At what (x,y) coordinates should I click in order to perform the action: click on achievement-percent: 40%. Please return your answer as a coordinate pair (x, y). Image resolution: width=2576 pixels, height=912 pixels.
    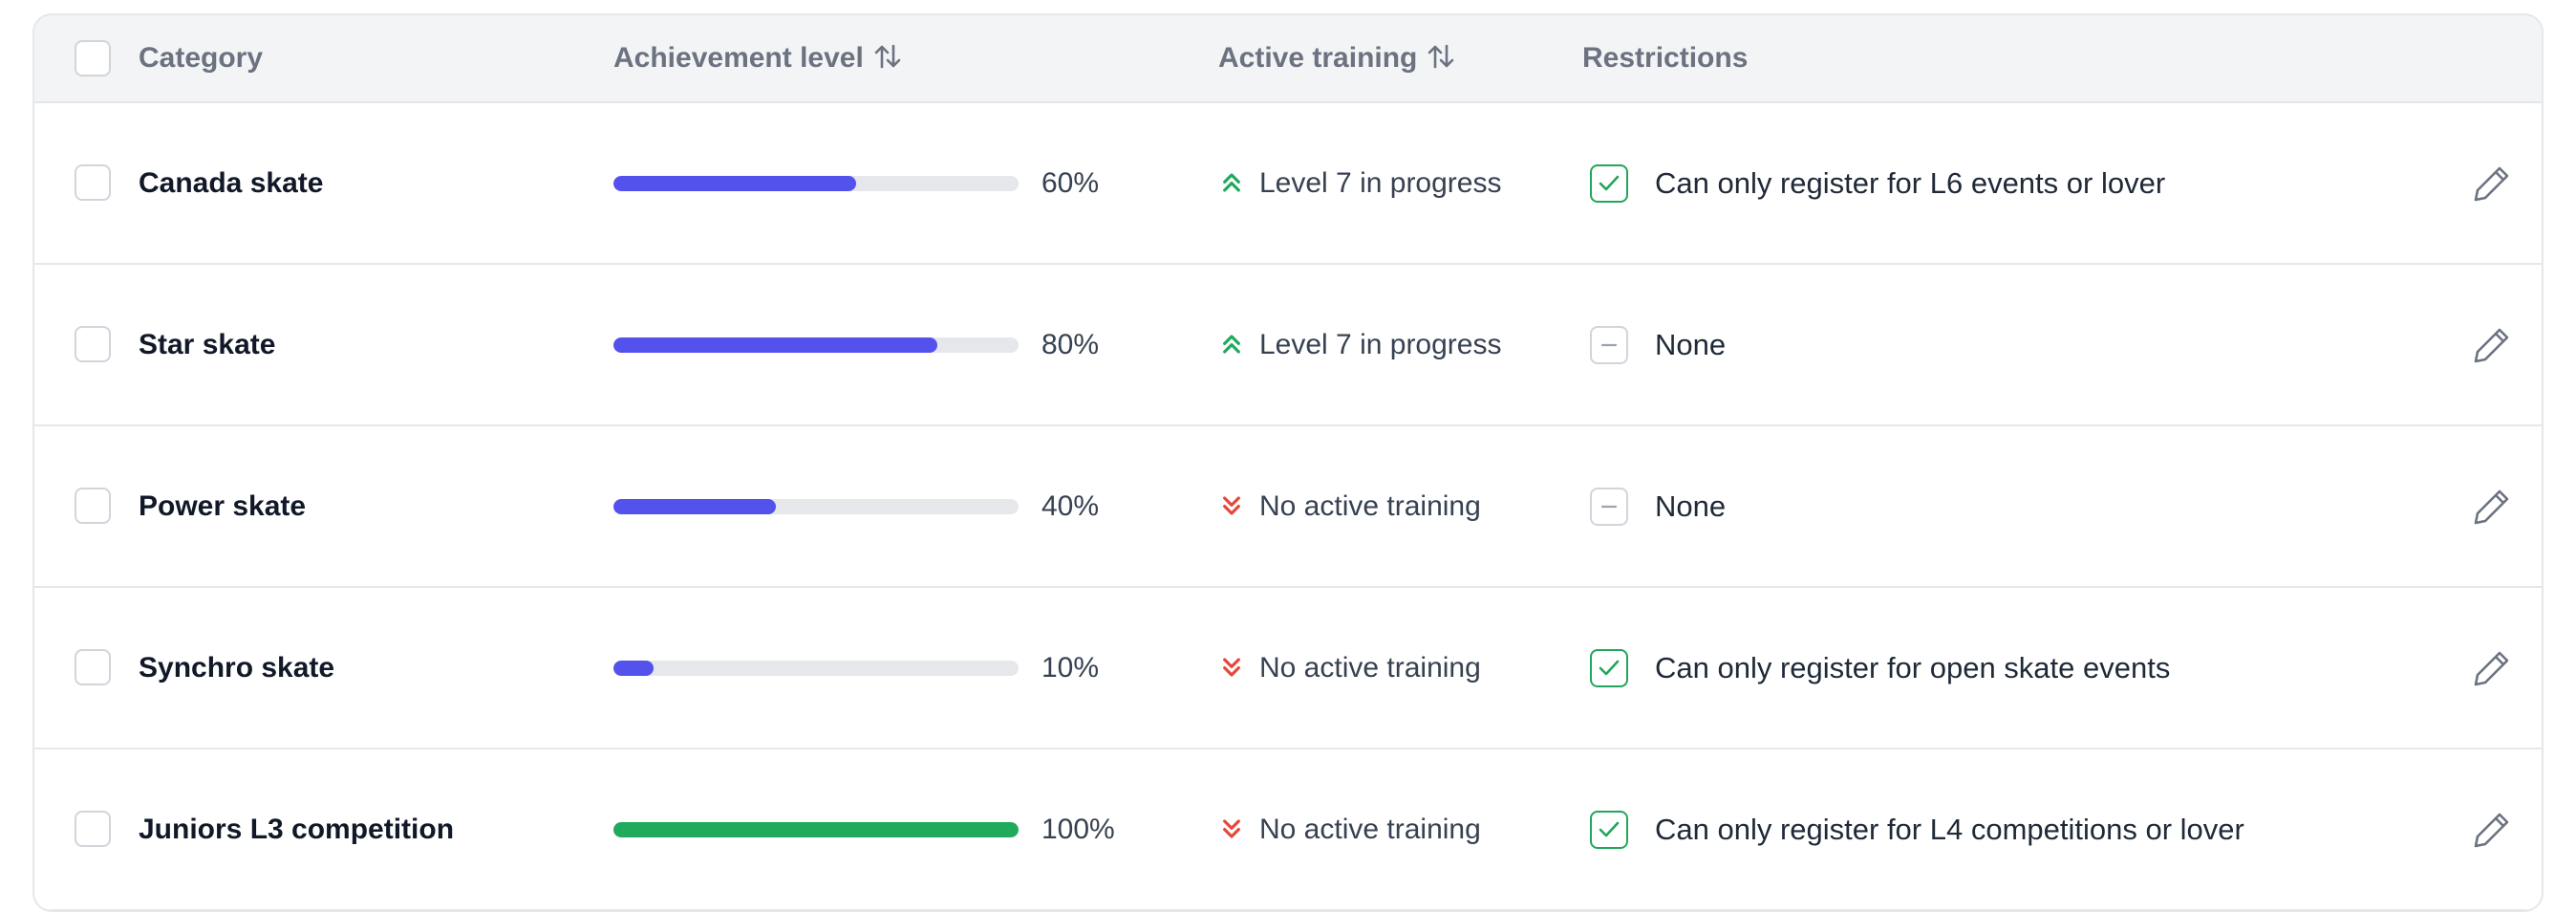
    Looking at the image, I should click on (1070, 506).